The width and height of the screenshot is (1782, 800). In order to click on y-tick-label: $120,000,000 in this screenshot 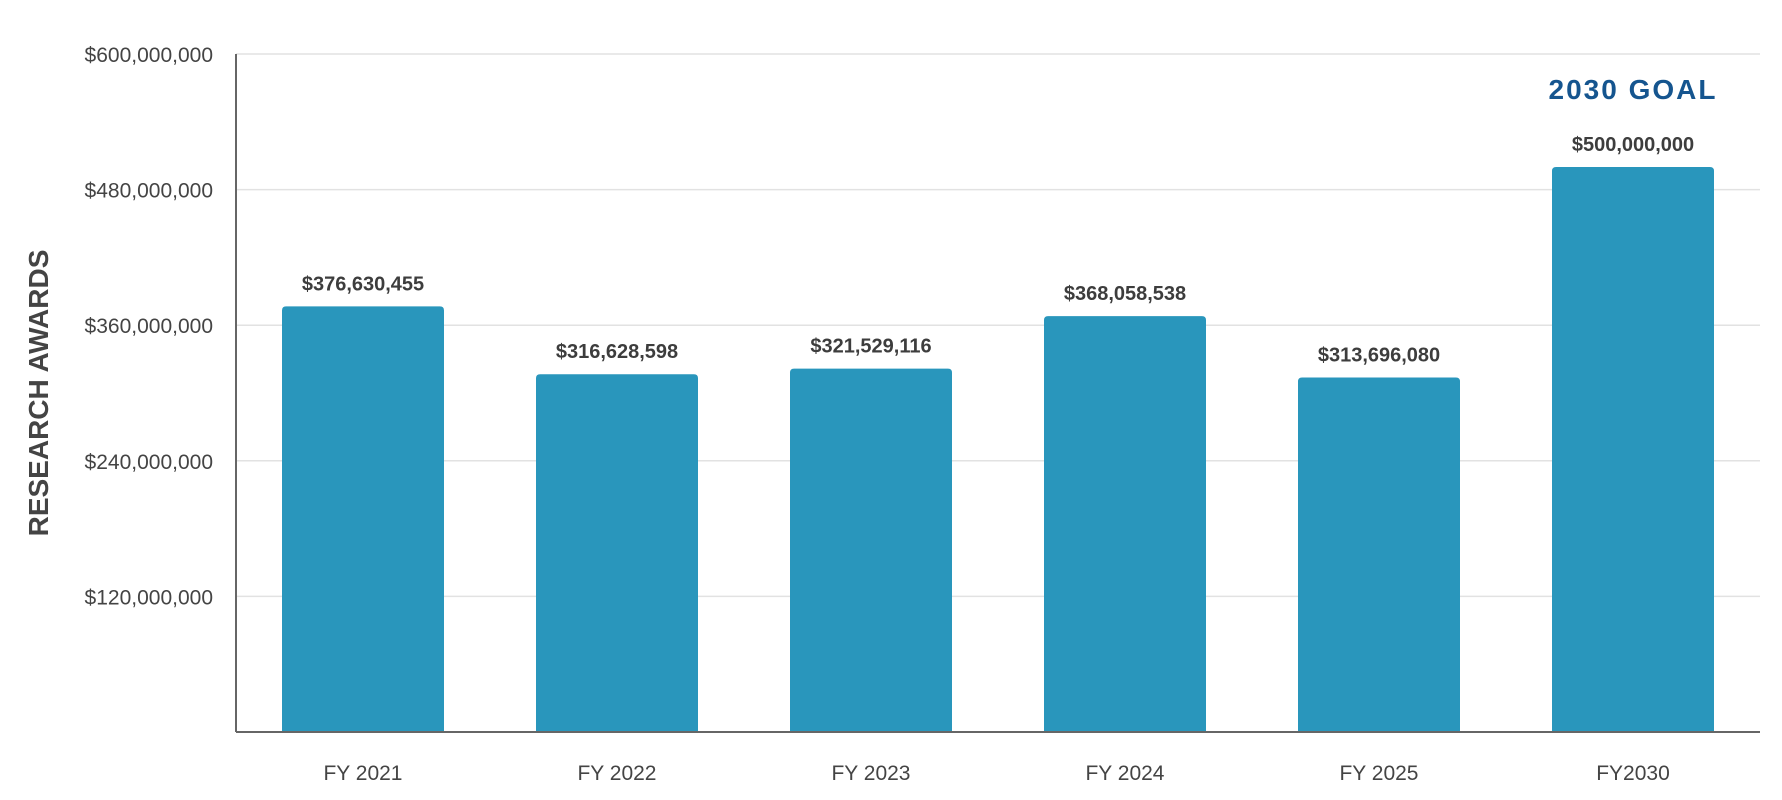, I will do `click(149, 597)`.